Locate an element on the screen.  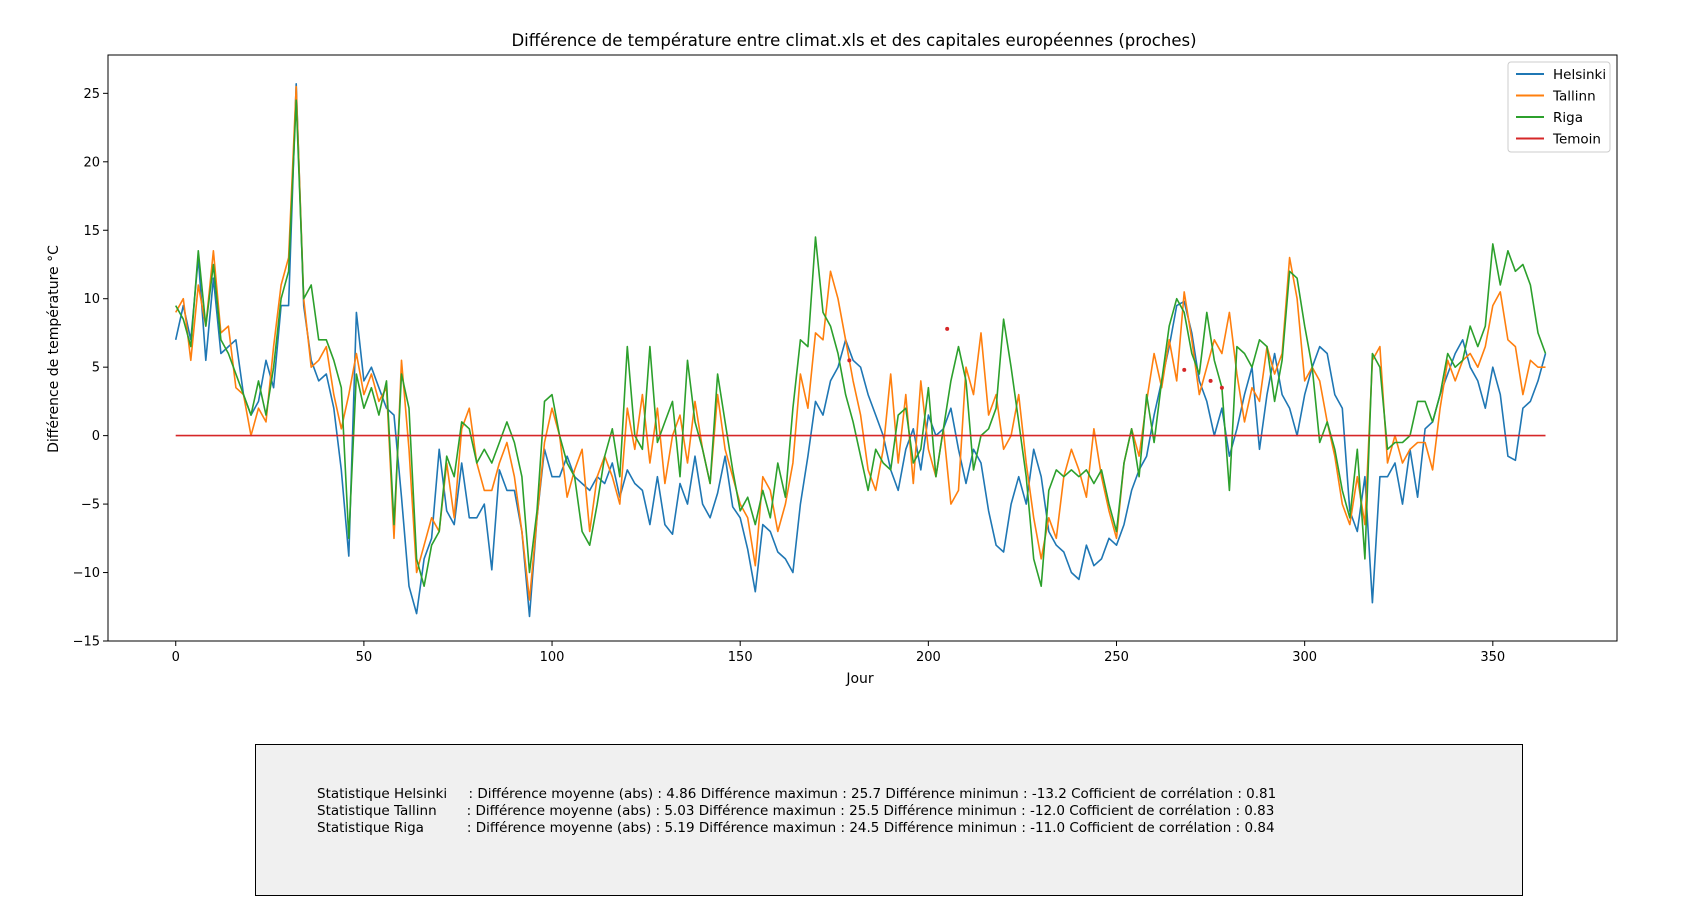
x-tick-label: 200 is located at coordinates (928, 657).